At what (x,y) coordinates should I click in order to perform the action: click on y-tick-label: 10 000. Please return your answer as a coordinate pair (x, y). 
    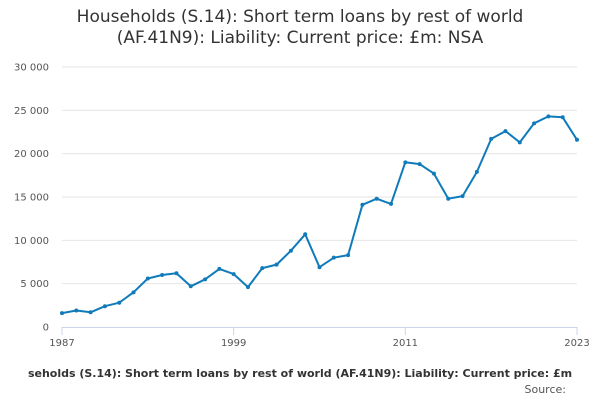
    Looking at the image, I should click on (31, 241).